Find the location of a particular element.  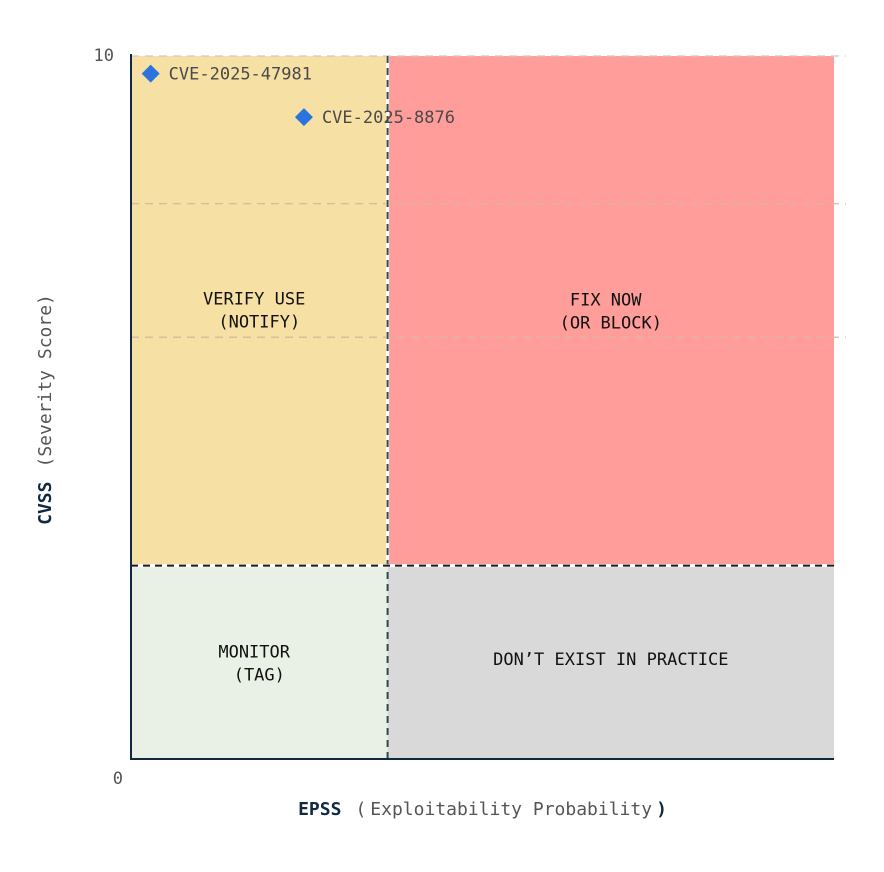

quadrant-label-fix: FIX NOW (OR BLOCK) is located at coordinates (611, 312).